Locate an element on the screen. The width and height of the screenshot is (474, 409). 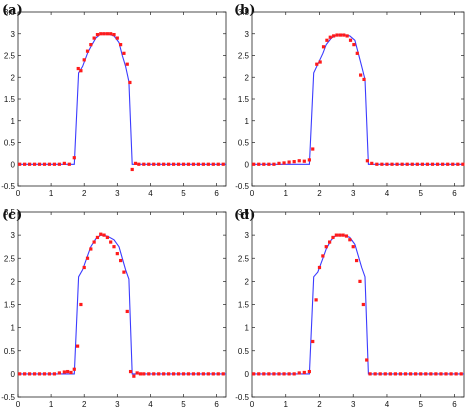
x-tick-label: 4 is located at coordinates (150, 193).